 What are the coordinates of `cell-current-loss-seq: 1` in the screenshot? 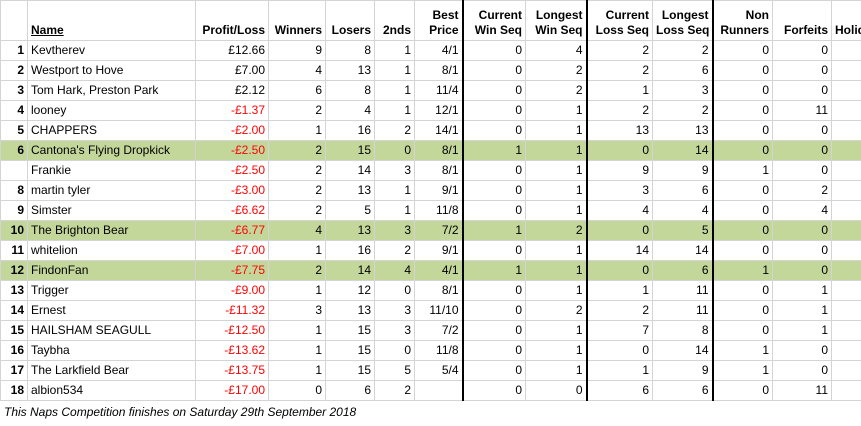 It's located at (619, 370).